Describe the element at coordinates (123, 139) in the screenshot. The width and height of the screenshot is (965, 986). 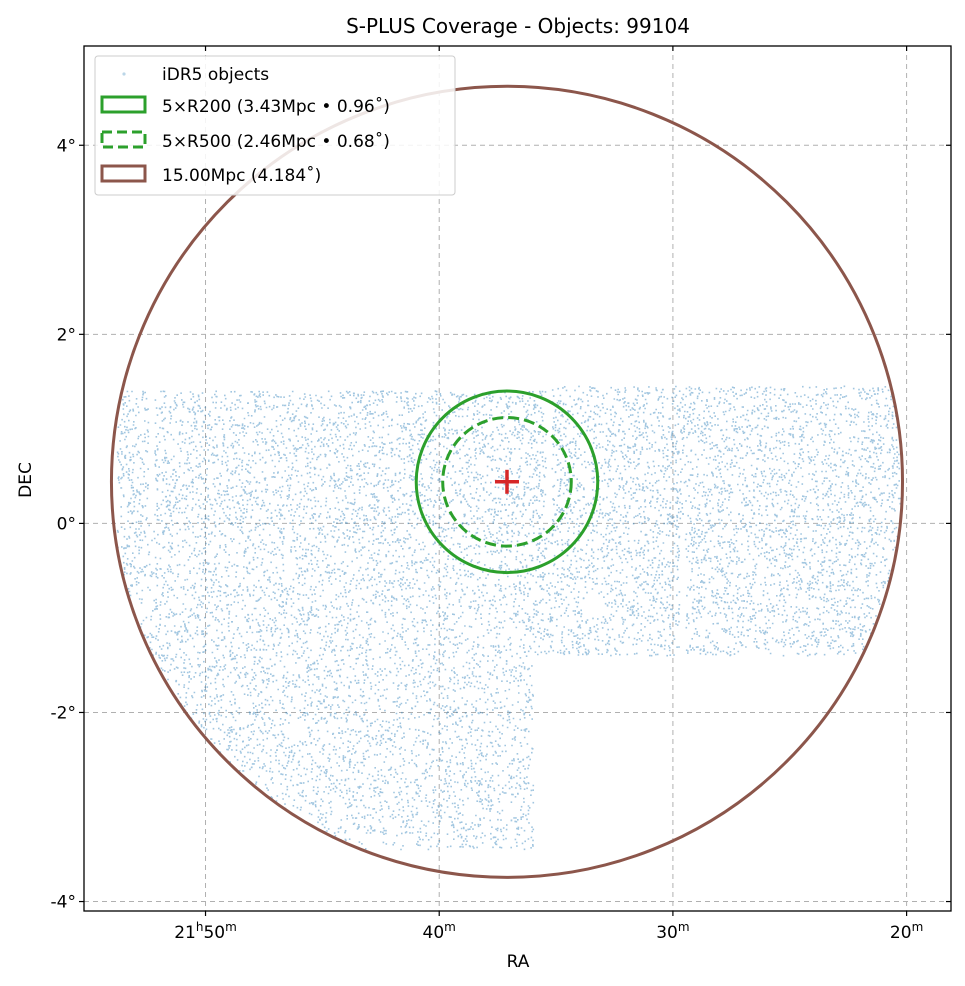
I see `legend-marker-r500` at that location.